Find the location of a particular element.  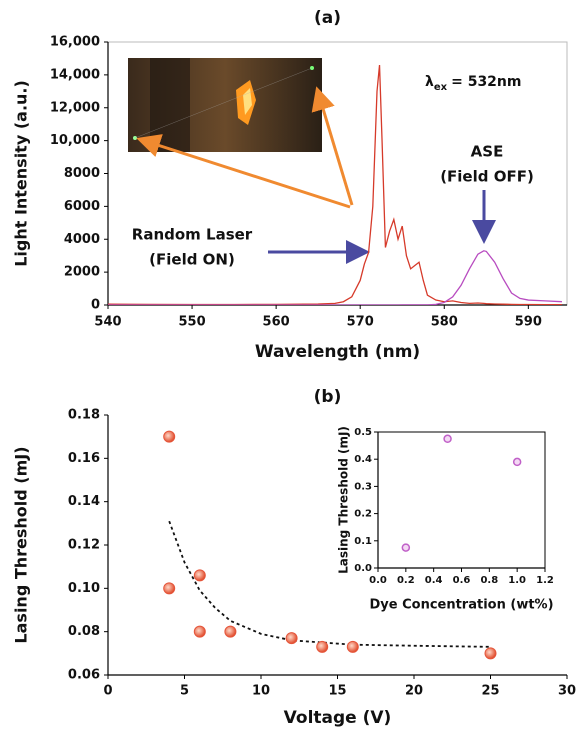

y-tick-label: 0.5 is located at coordinates (363, 432).